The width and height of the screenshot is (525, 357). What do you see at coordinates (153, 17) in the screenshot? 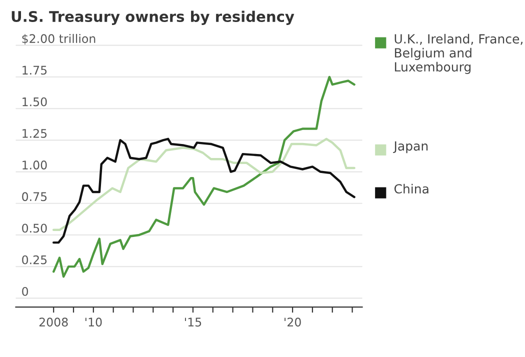
I see `chart-title: U.S. Treasury owners by residency` at bounding box center [153, 17].